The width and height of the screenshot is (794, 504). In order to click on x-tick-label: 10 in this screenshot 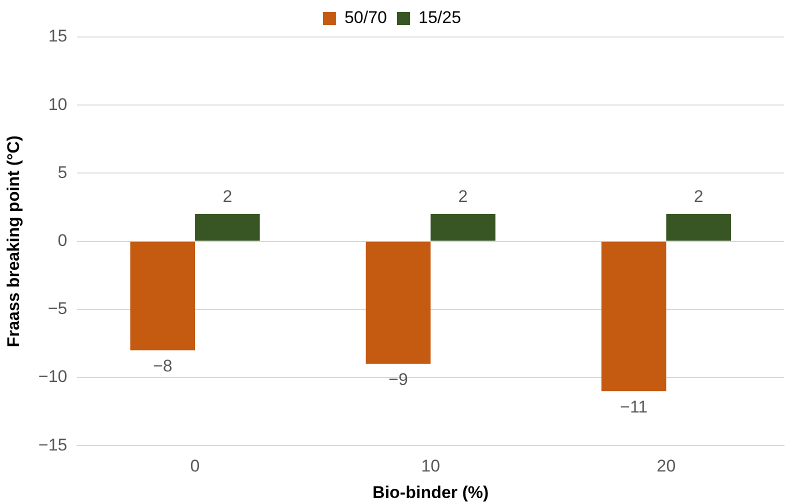, I will do `click(430, 466)`.